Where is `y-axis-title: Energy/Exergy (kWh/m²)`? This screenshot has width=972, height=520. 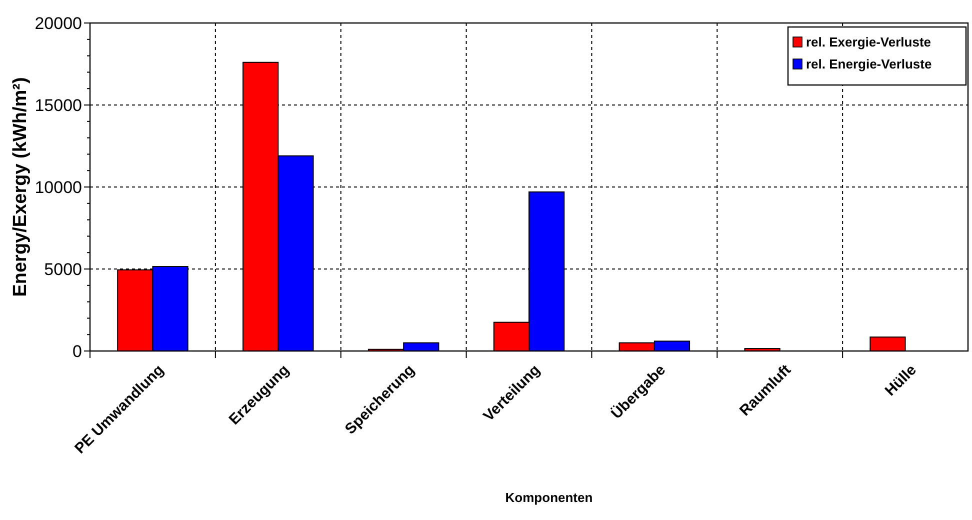
y-axis-title: Energy/Exergy (kWh/m²) is located at coordinates (20, 187).